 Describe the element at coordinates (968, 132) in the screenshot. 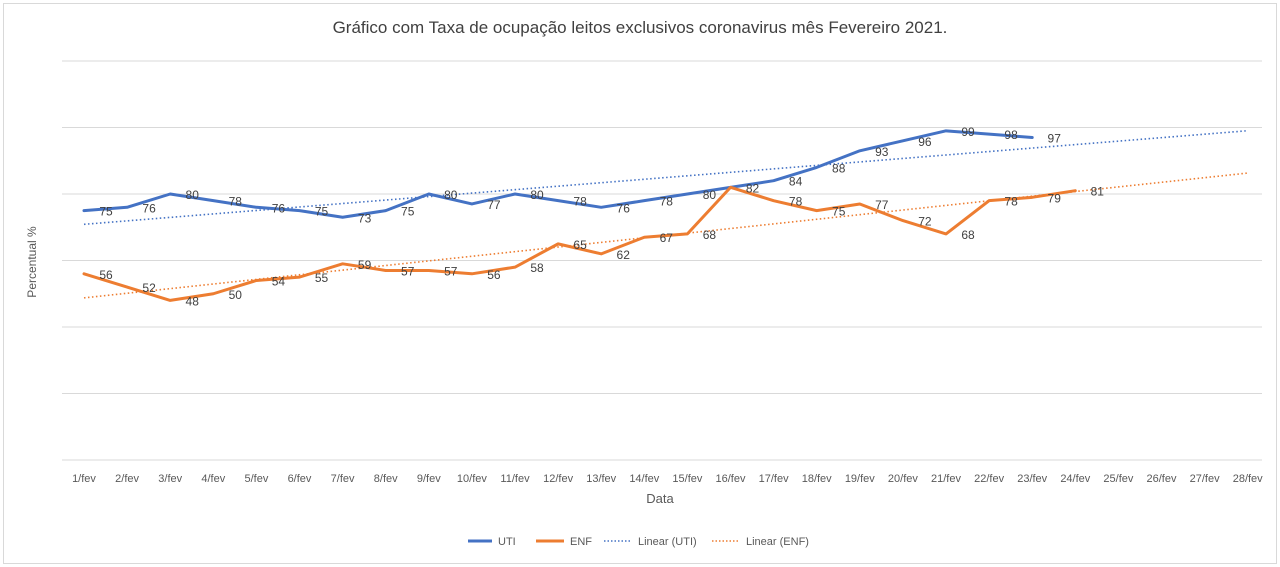

I see `data-label-uti: 99` at that location.